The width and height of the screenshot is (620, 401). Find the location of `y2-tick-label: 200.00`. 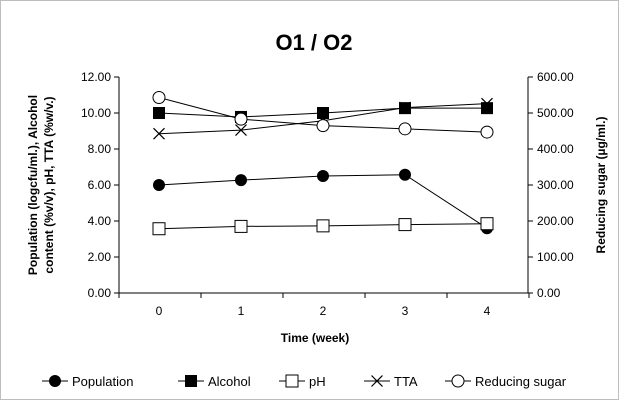

y2-tick-label: 200.00 is located at coordinates (555, 221).